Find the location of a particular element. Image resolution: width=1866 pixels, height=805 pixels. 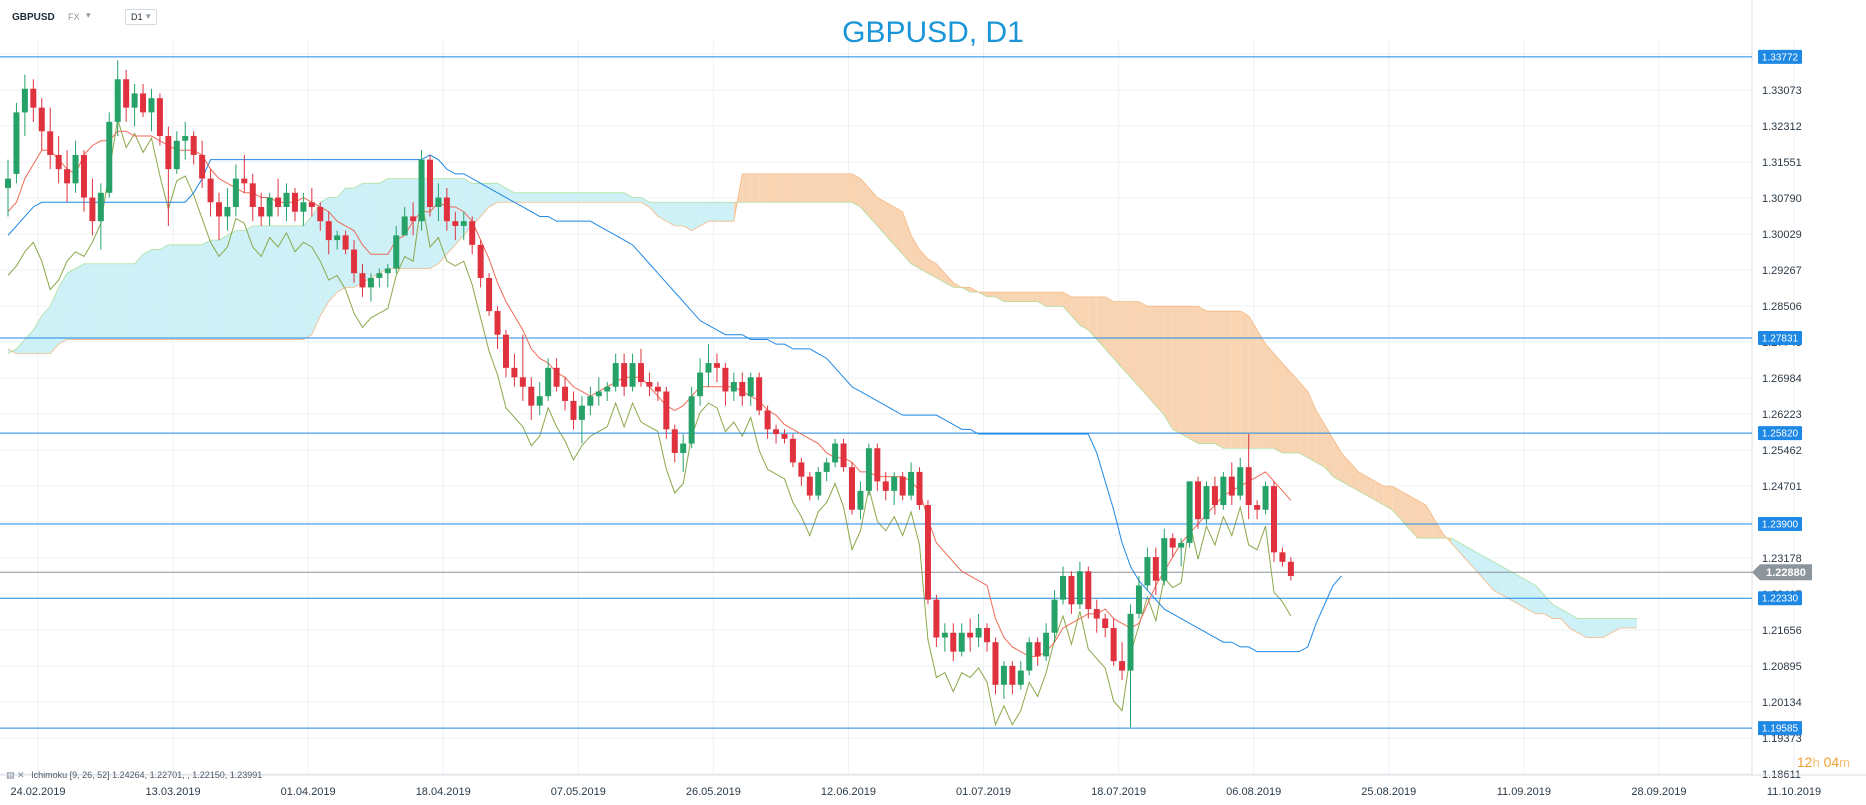

countdown-m-unit: m is located at coordinates (1844, 762).